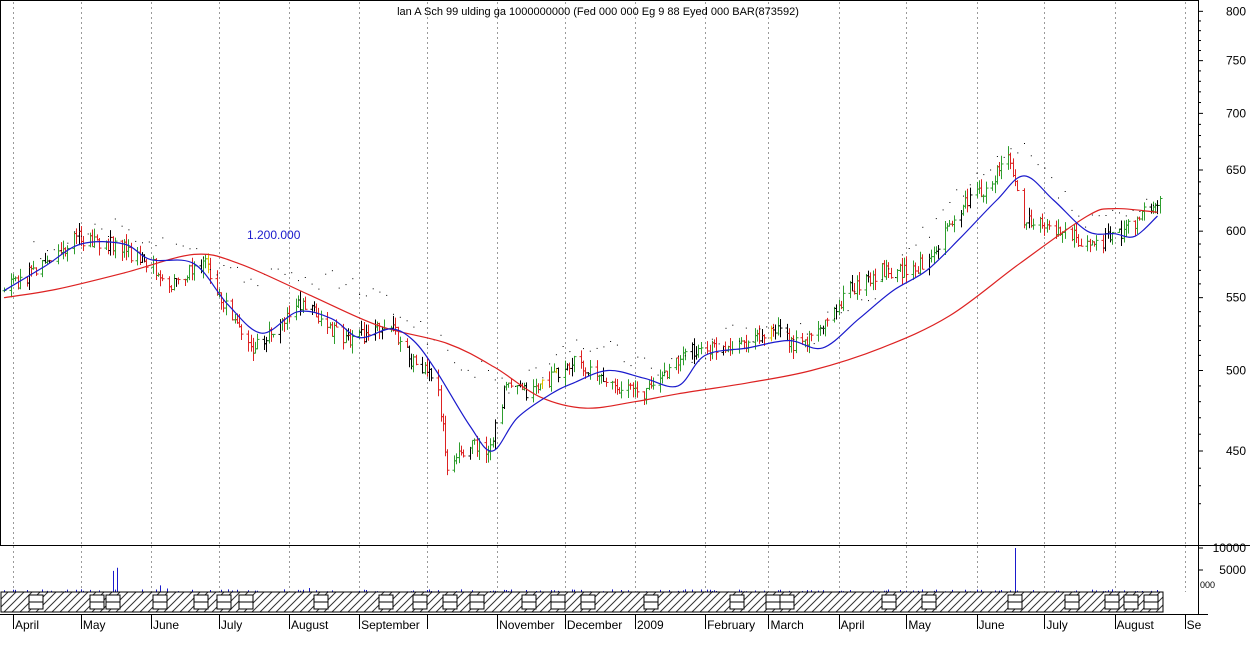 The height and width of the screenshot is (666, 1250). What do you see at coordinates (1136, 625) in the screenshot?
I see `x-tick-label: August` at bounding box center [1136, 625].